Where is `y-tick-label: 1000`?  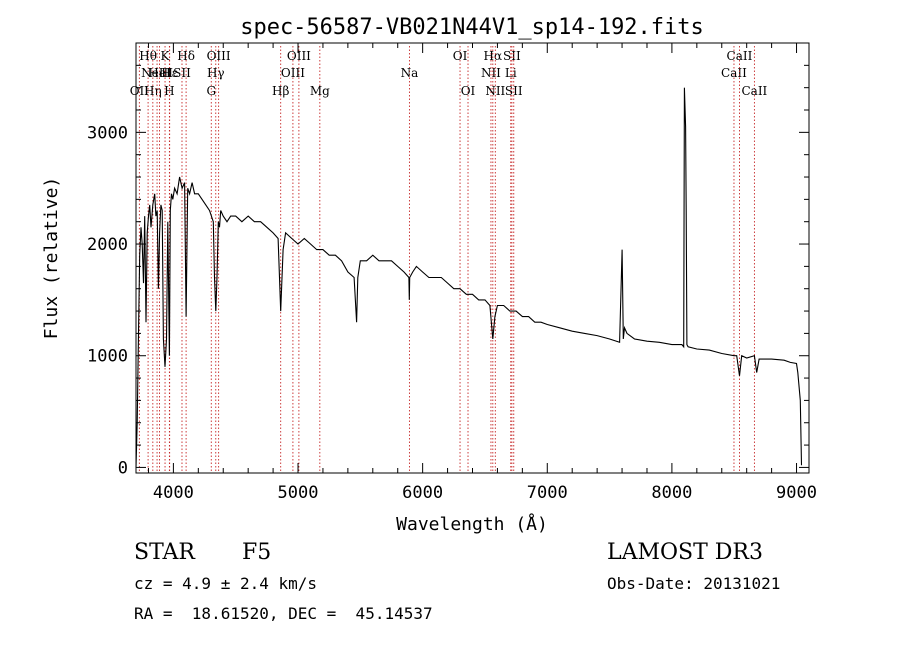 y-tick-label: 1000 is located at coordinates (107, 357).